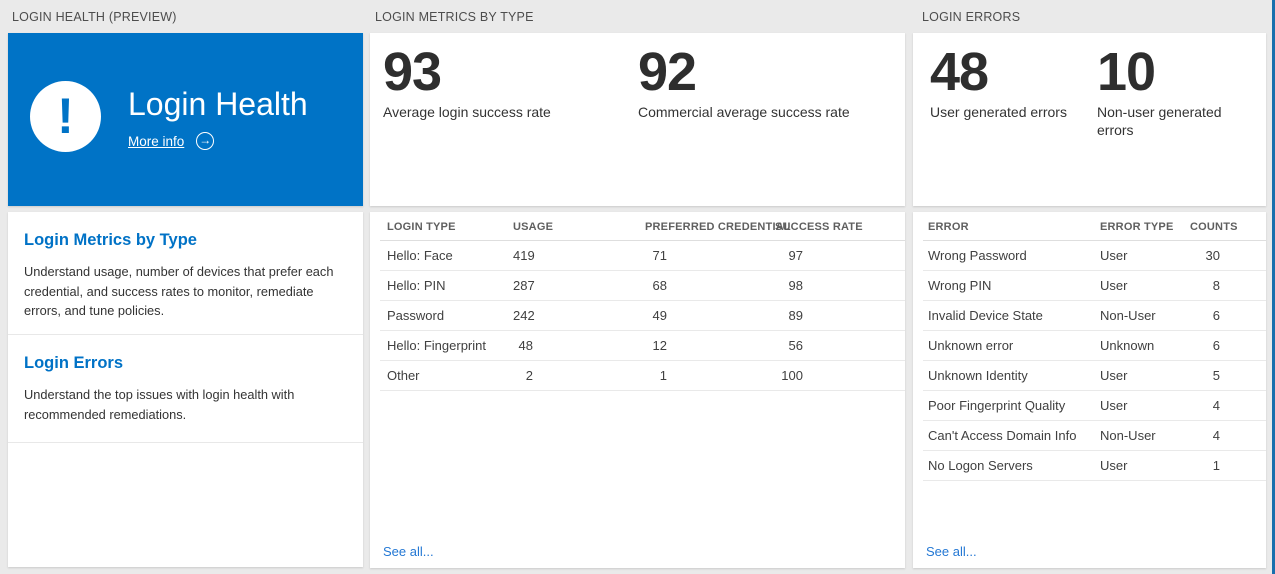  What do you see at coordinates (524, 285) in the screenshot?
I see `table-cell: 287` at bounding box center [524, 285].